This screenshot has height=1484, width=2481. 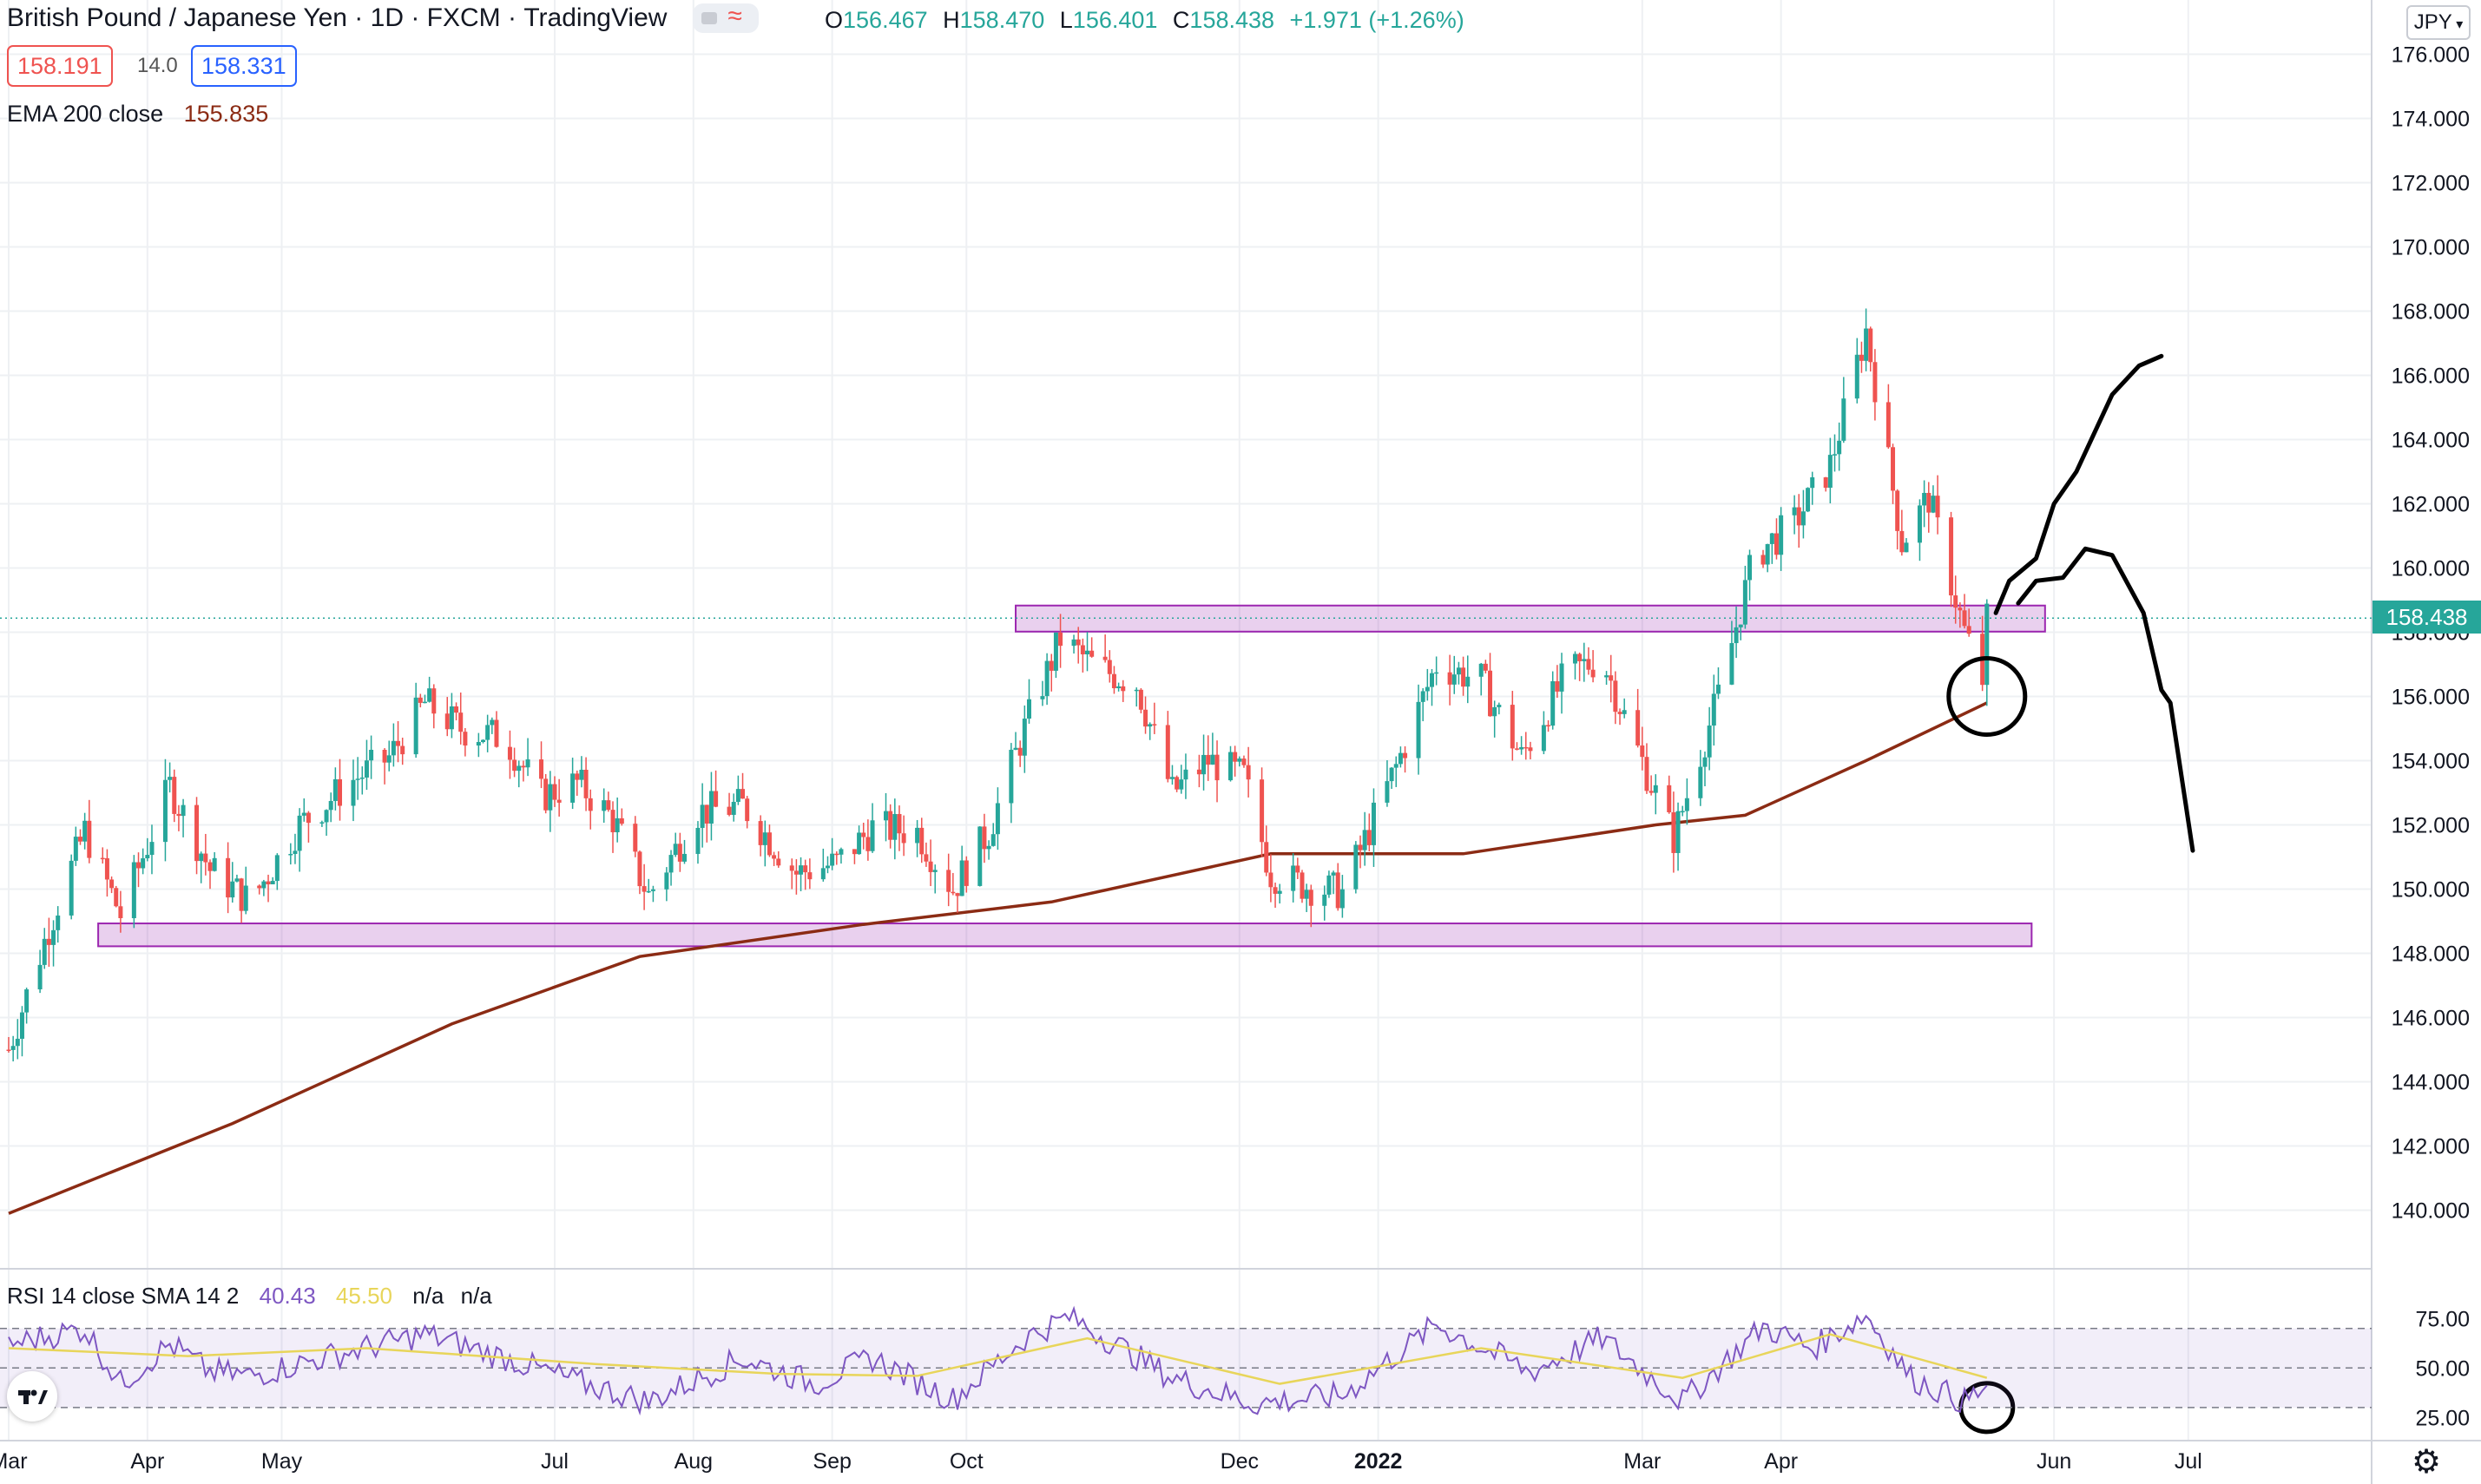 I want to click on rsi-tick-label: 50.00, so click(x=2442, y=1368).